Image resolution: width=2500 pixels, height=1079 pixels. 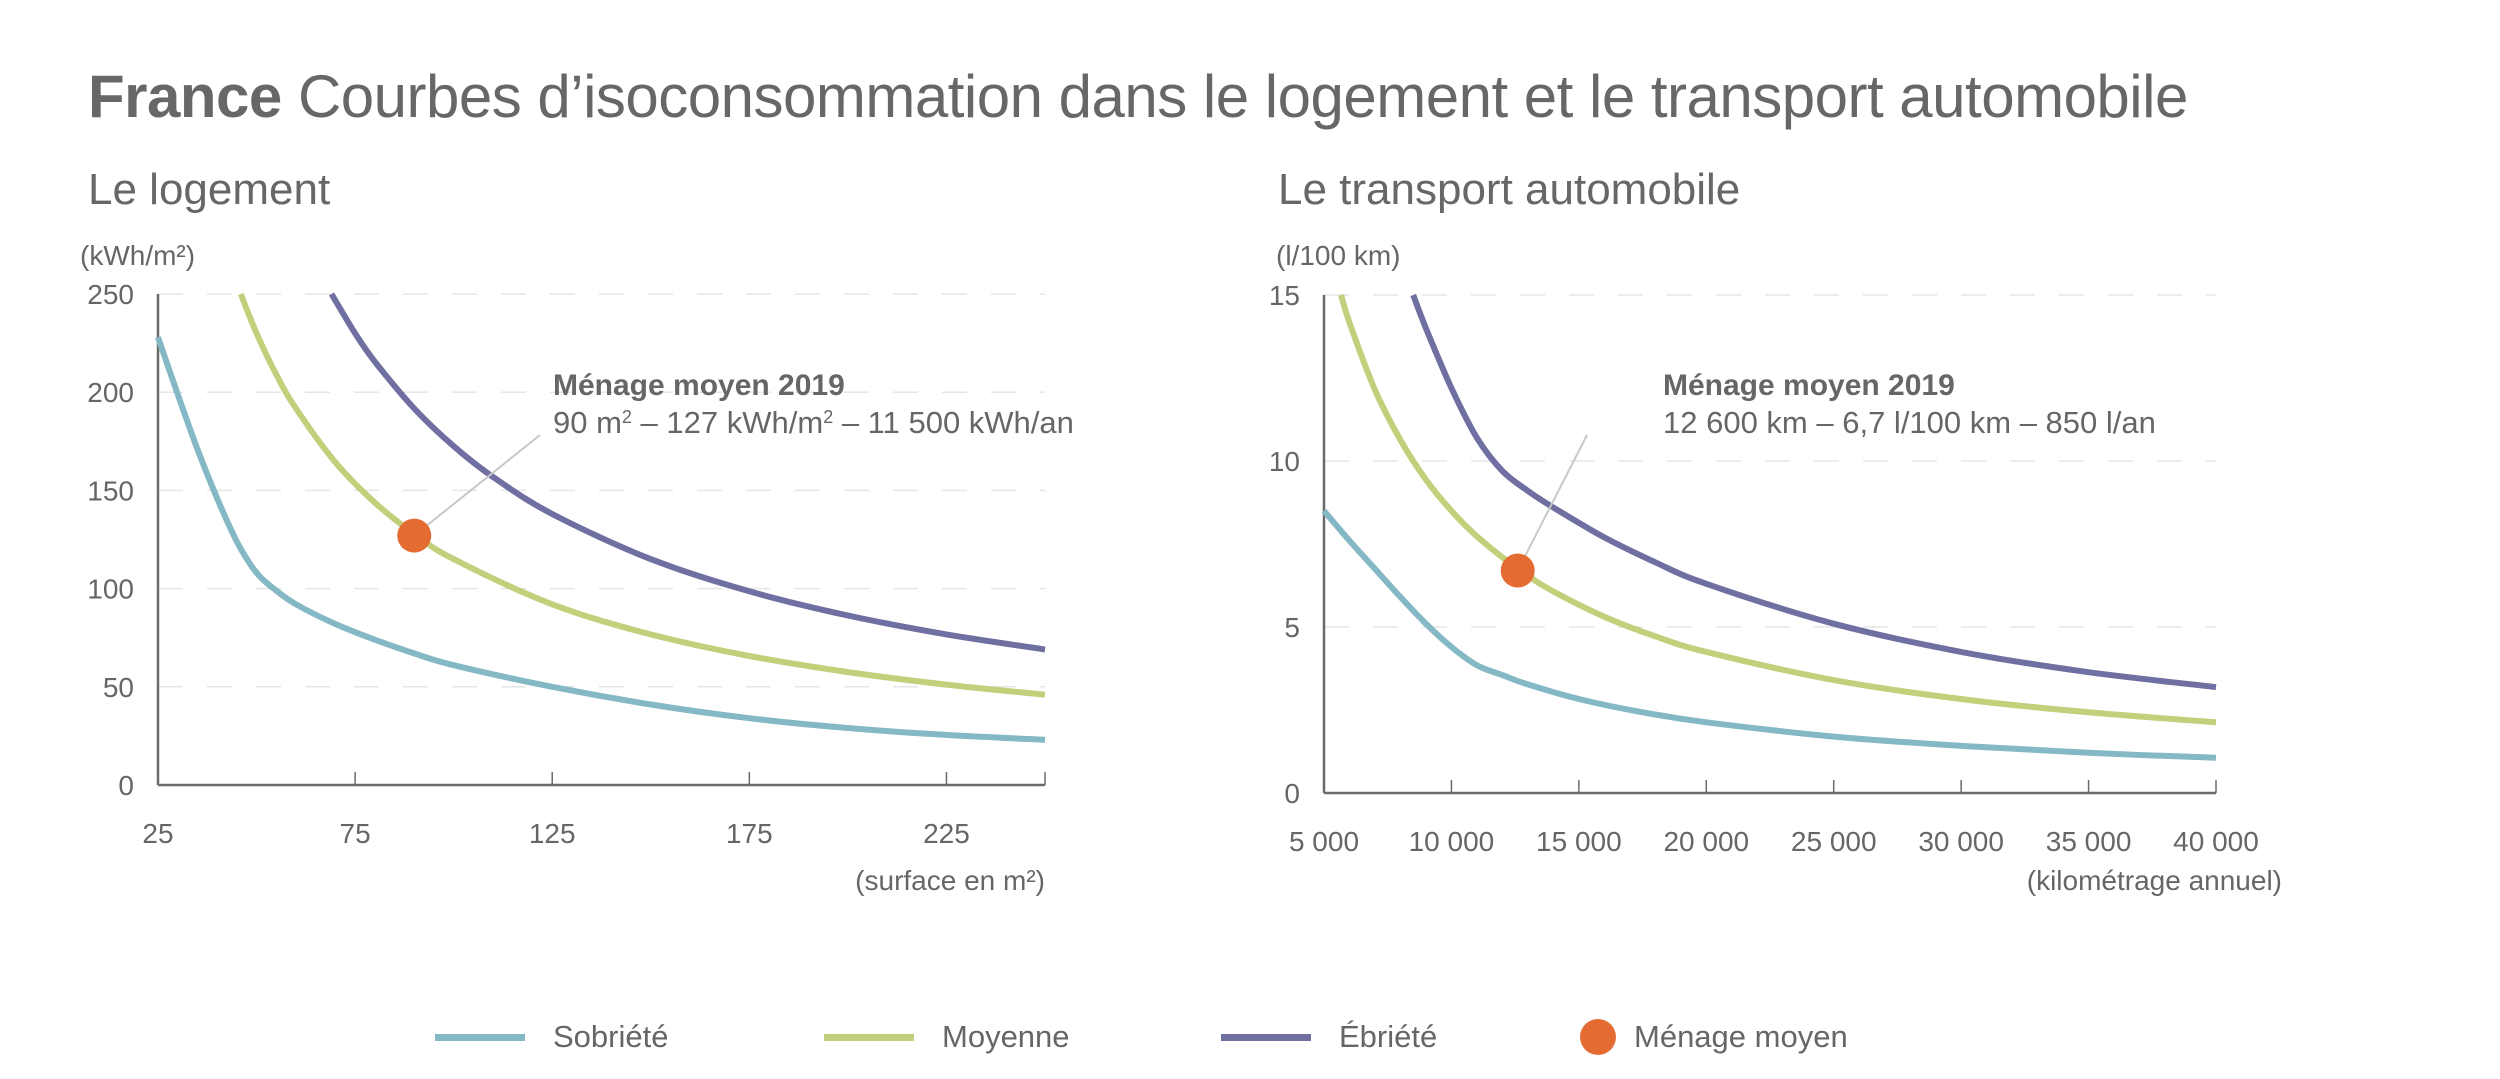 What do you see at coordinates (137, 255) in the screenshot?
I see `y-axis-unit-label: (kWh/m²)` at bounding box center [137, 255].